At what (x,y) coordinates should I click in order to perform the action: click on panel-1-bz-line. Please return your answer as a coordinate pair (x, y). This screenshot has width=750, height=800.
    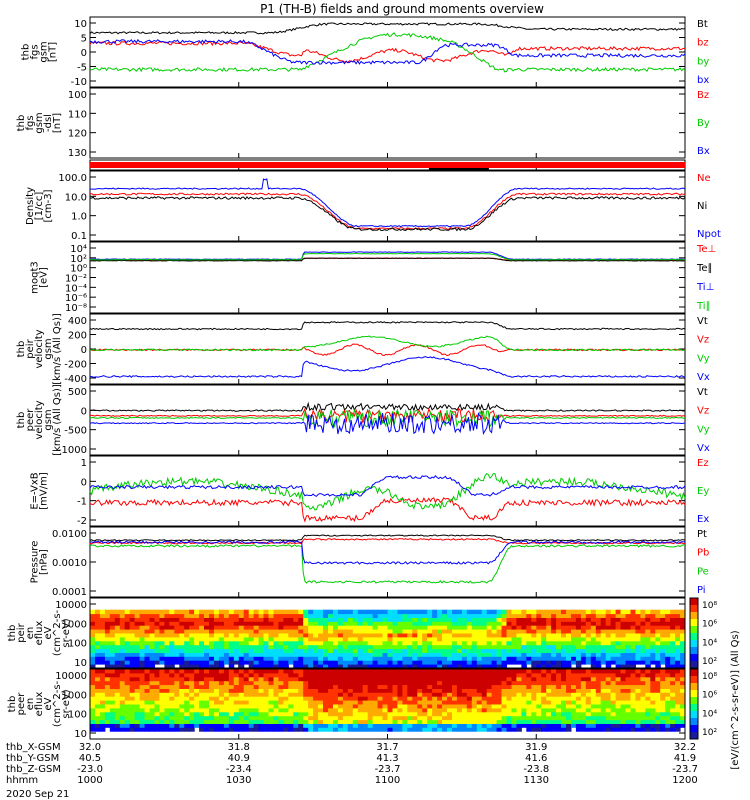
    Looking at the image, I should click on (387, 51).